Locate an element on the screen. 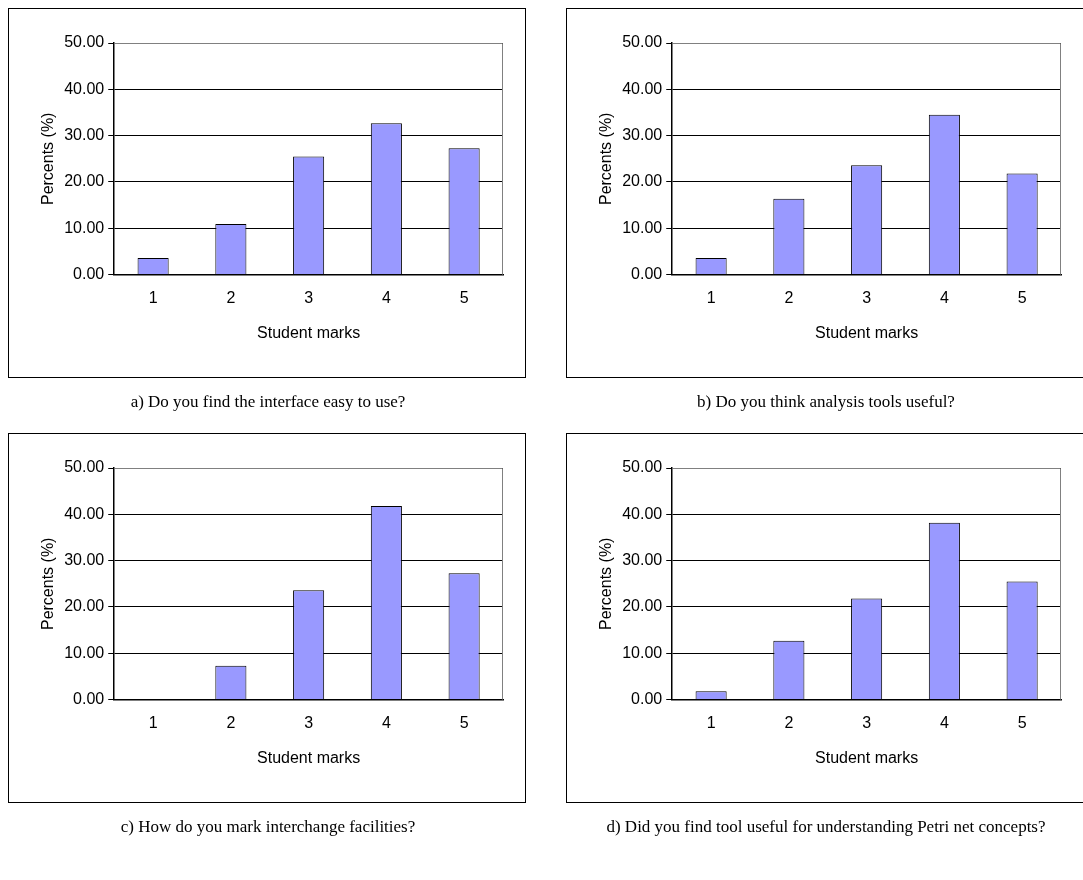  text: d) Did you find tool useful for understanding Petri net concepts? is located at coordinates (826, 827).